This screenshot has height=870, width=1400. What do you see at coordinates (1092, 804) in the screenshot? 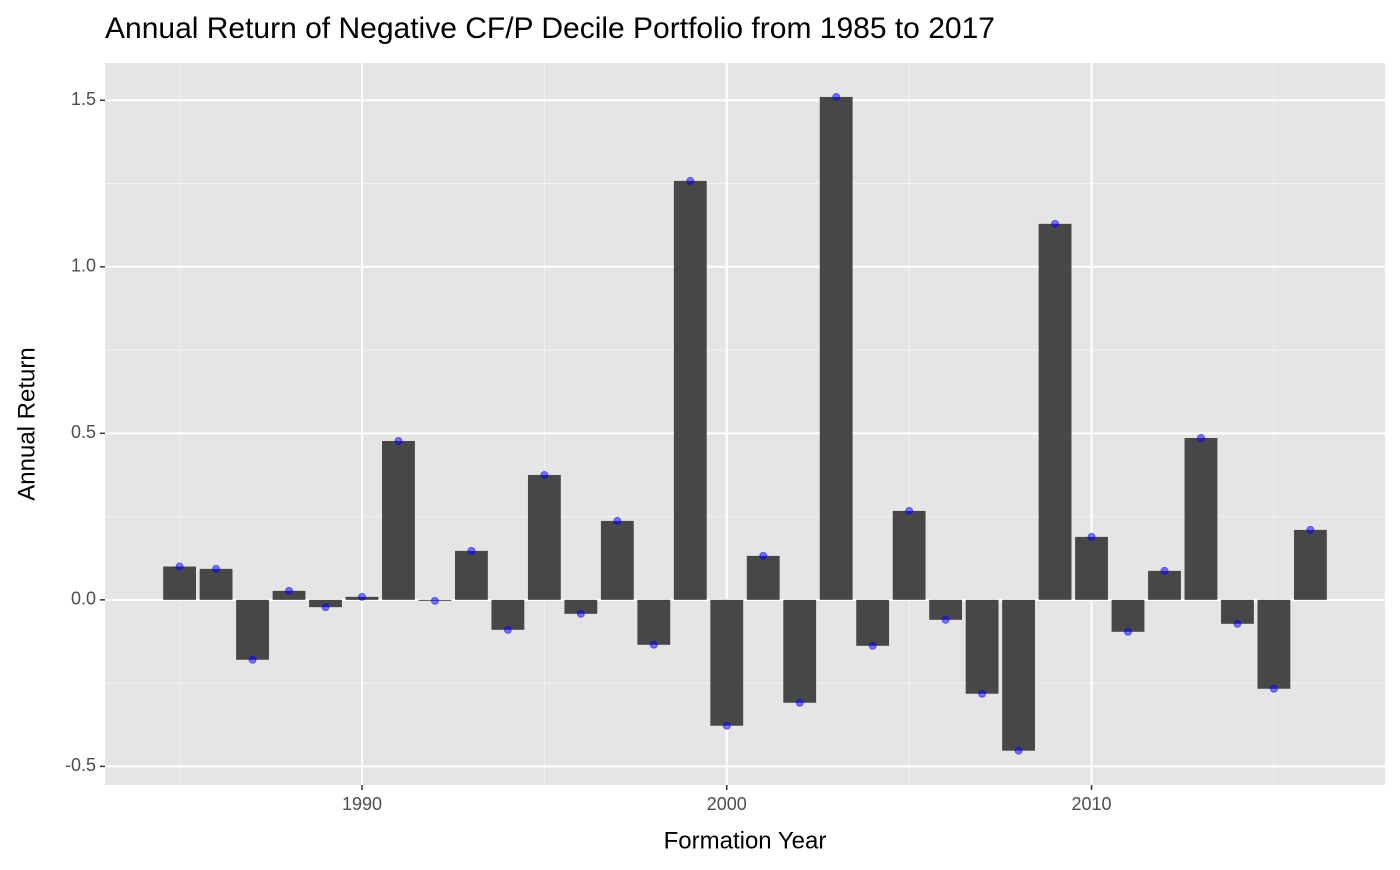
I see `x-tick-label: 2010` at bounding box center [1092, 804].